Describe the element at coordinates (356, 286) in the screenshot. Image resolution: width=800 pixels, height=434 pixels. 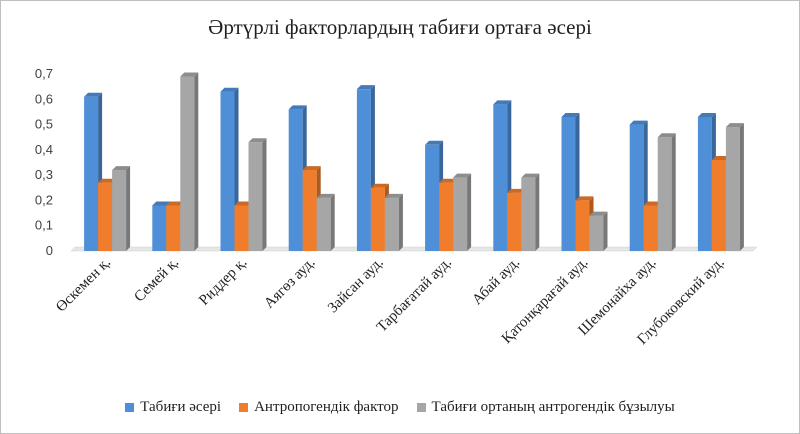
I see `x-tick-label: Зайсан ауд.` at that location.